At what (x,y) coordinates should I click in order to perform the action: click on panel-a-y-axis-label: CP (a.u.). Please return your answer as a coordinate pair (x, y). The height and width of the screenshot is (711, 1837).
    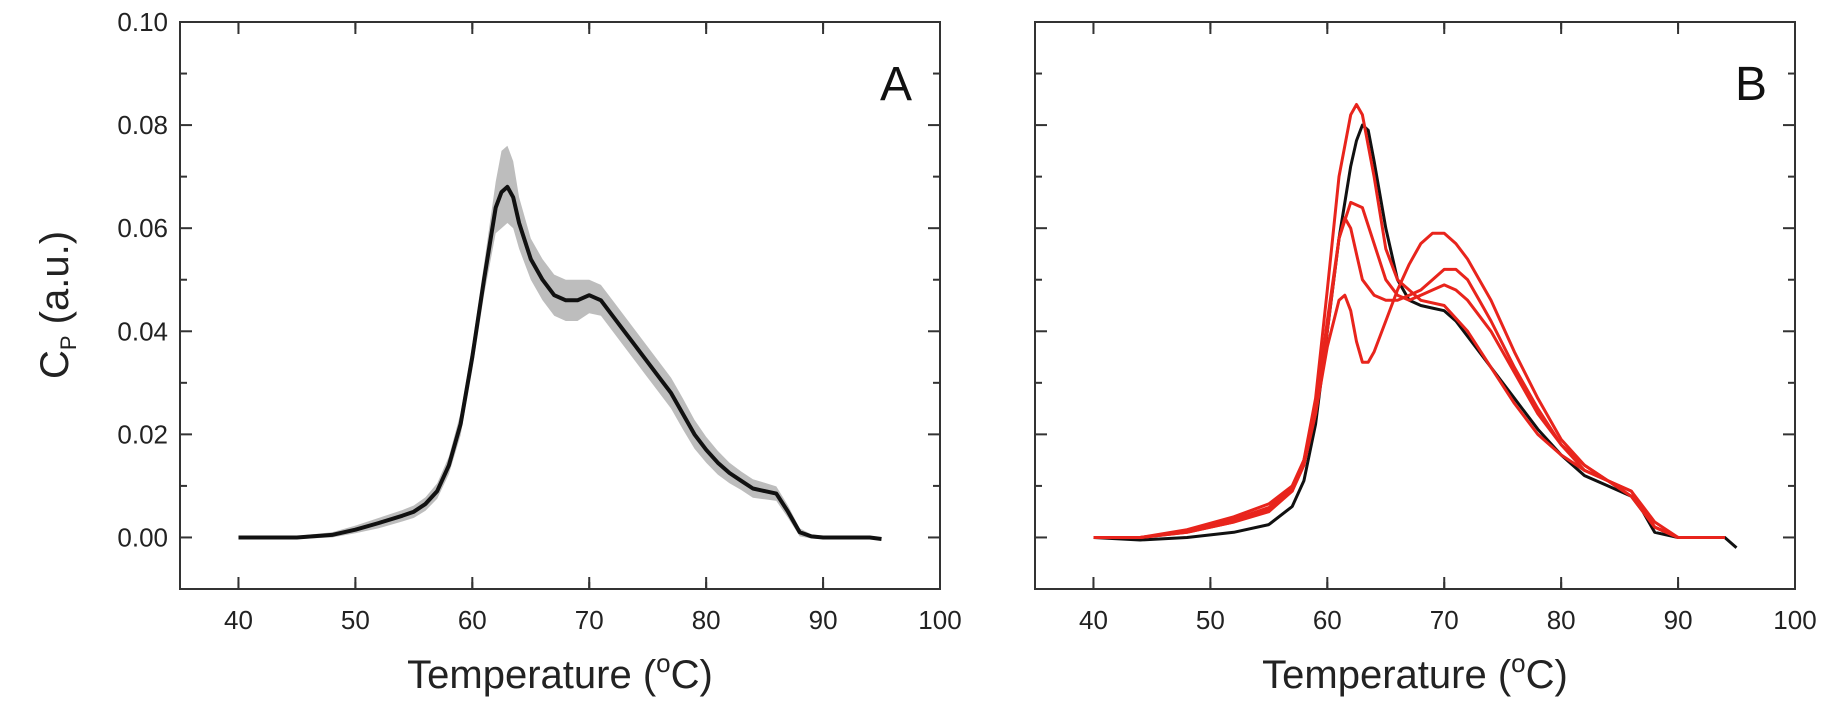
    Looking at the image, I should click on (57, 305).